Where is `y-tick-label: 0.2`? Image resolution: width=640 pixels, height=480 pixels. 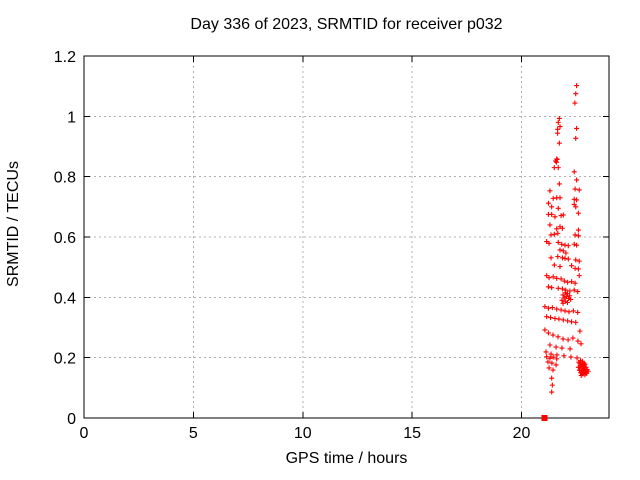
y-tick-label: 0.2 is located at coordinates (65, 359).